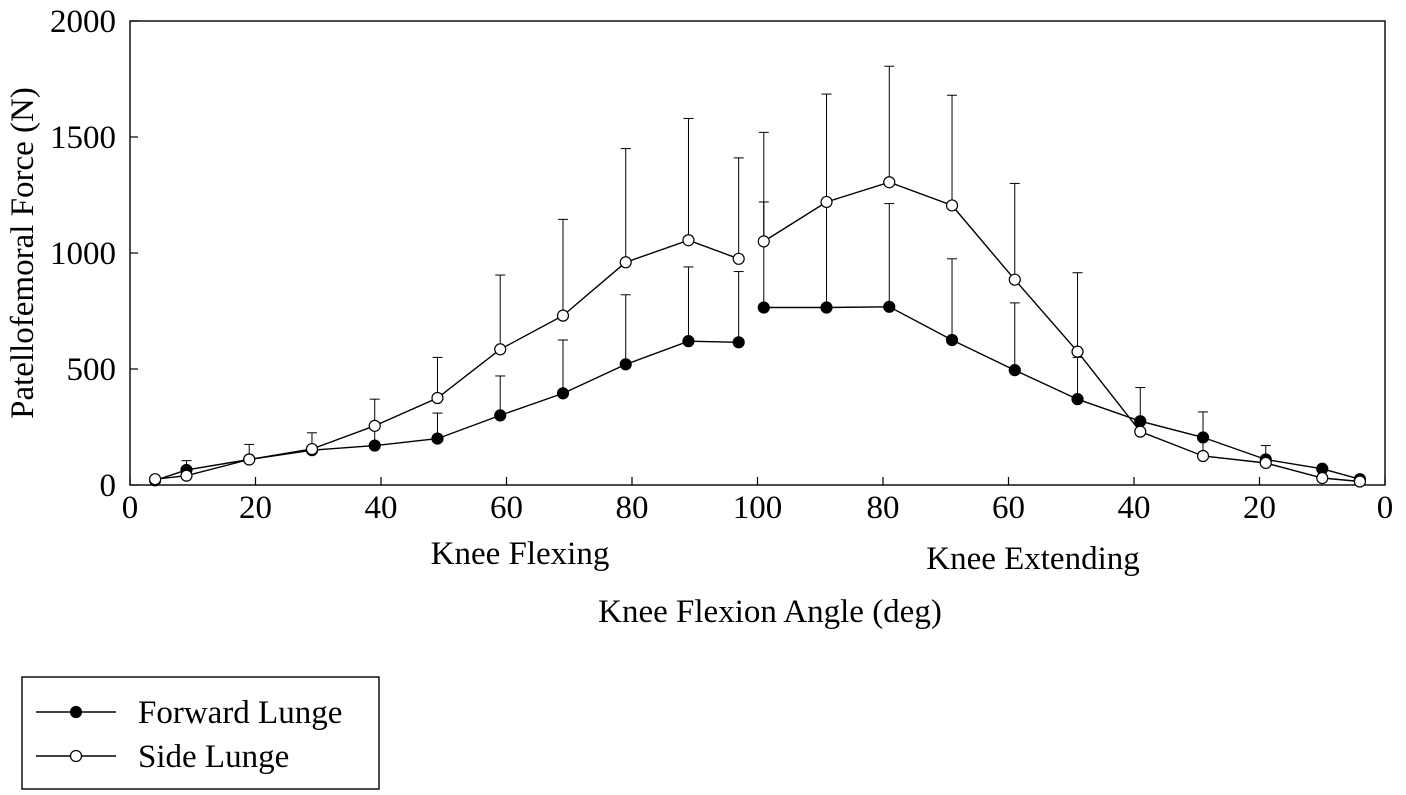 Image resolution: width=1406 pixels, height=795 pixels. What do you see at coordinates (1033, 559) in the screenshot?
I see `phase-label-extending: Knee Extending` at bounding box center [1033, 559].